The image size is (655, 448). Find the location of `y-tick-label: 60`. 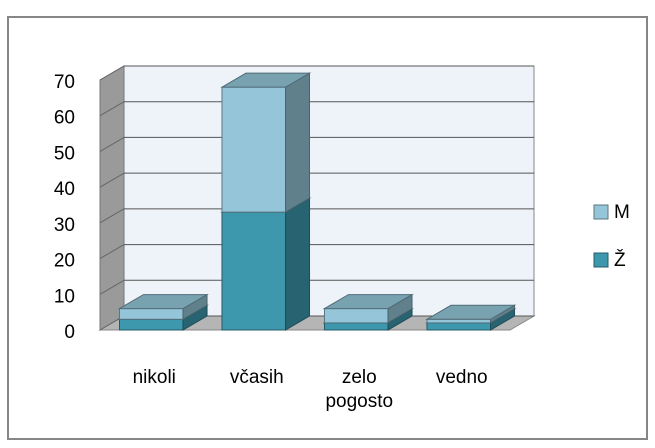

y-tick-label: 60 is located at coordinates (64, 118).